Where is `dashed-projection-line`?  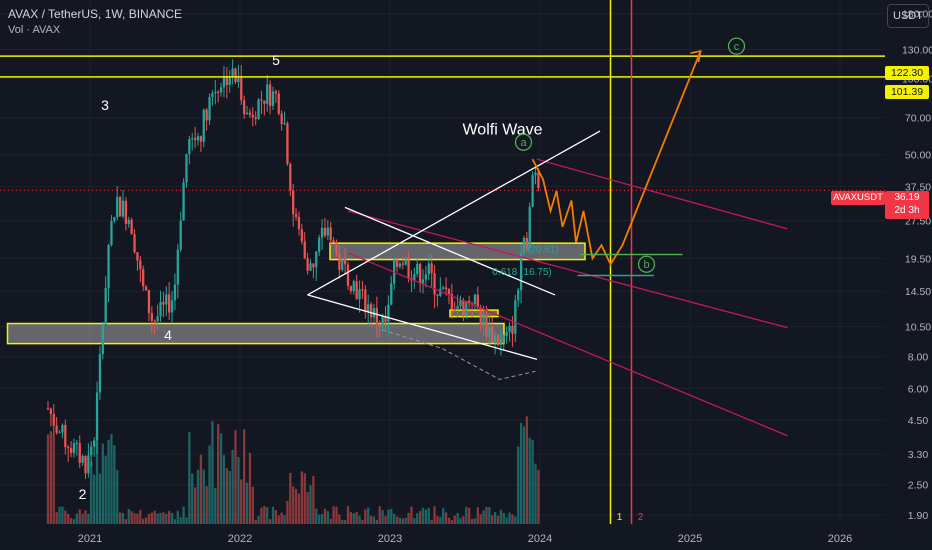
dashed-projection-line is located at coordinates (459, 354).